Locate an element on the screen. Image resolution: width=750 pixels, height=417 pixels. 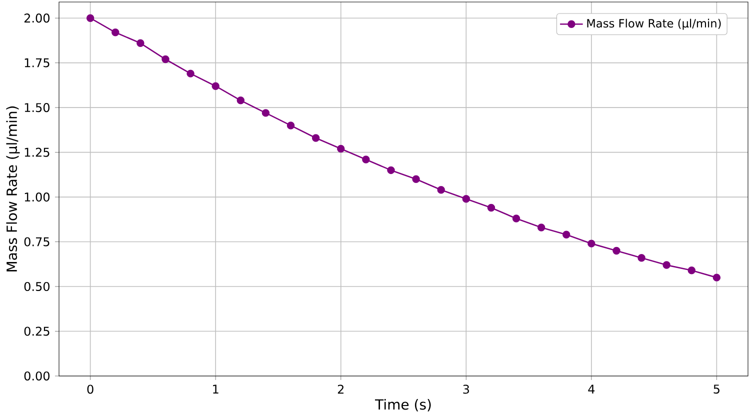
legend-label: Mass Flow Rate (µl/min) is located at coordinates (654, 24).